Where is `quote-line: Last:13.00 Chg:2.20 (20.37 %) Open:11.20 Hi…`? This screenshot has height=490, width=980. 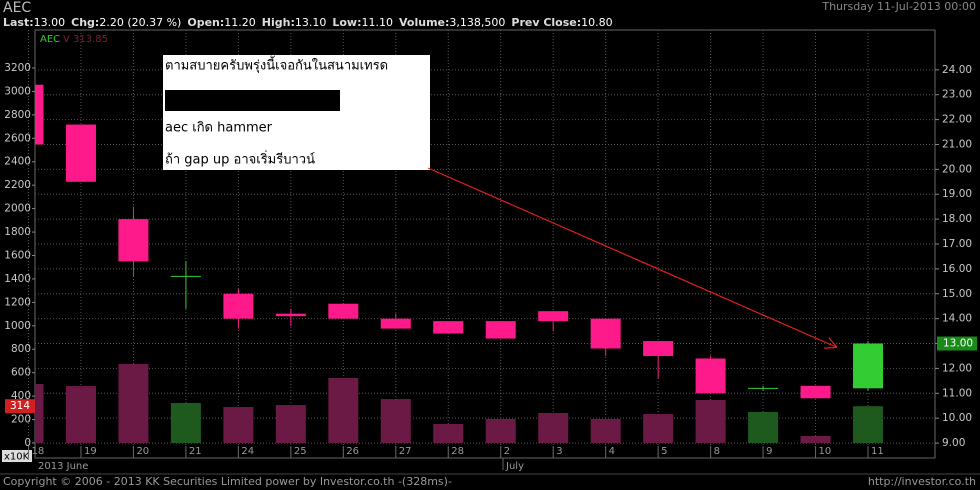 quote-line: Last:13.00 Chg:2.20 (20.37 %) Open:11.20 Hi… is located at coordinates (308, 22).